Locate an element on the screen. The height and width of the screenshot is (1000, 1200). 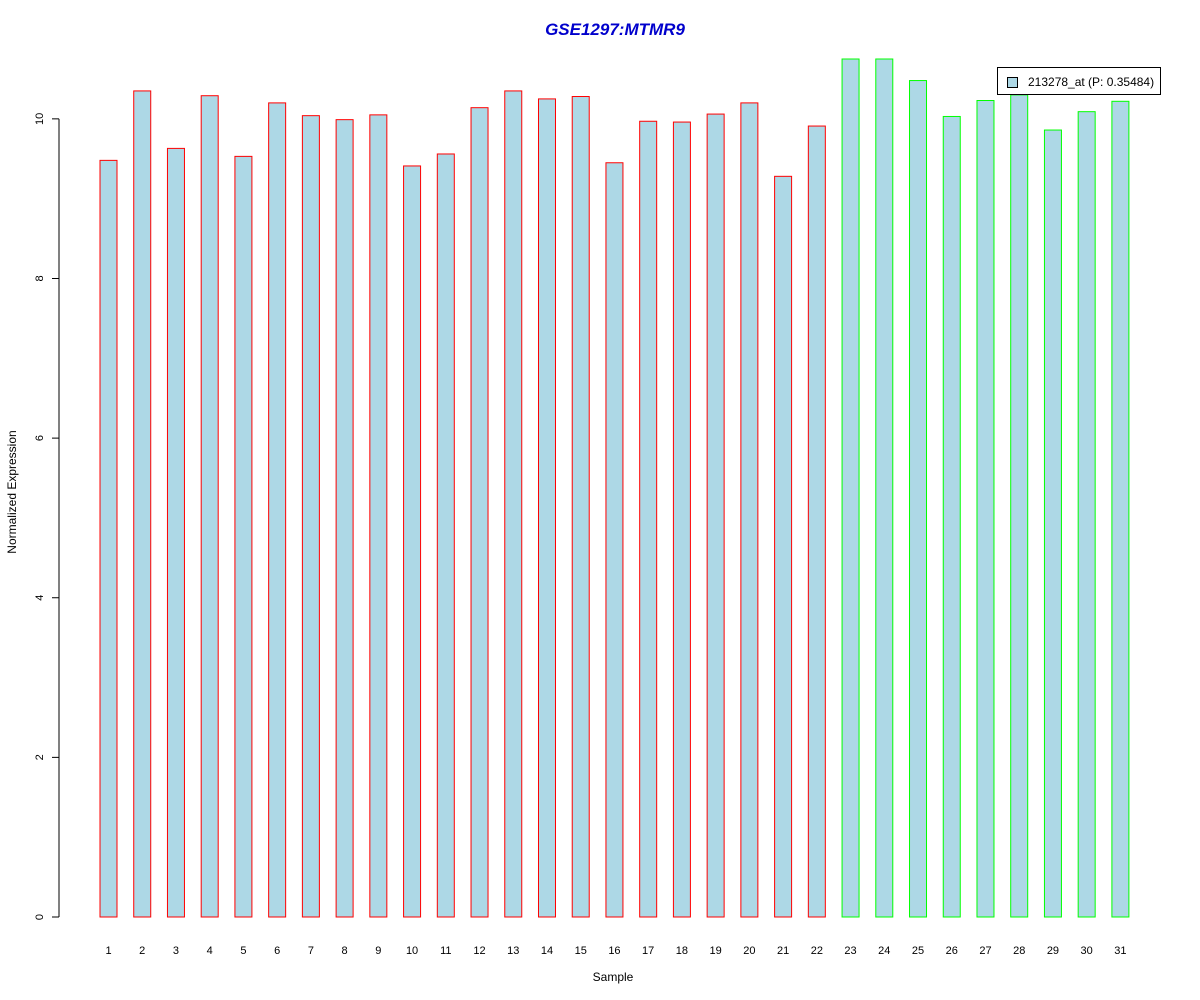
x-tick-label: 26 is located at coordinates (952, 951).